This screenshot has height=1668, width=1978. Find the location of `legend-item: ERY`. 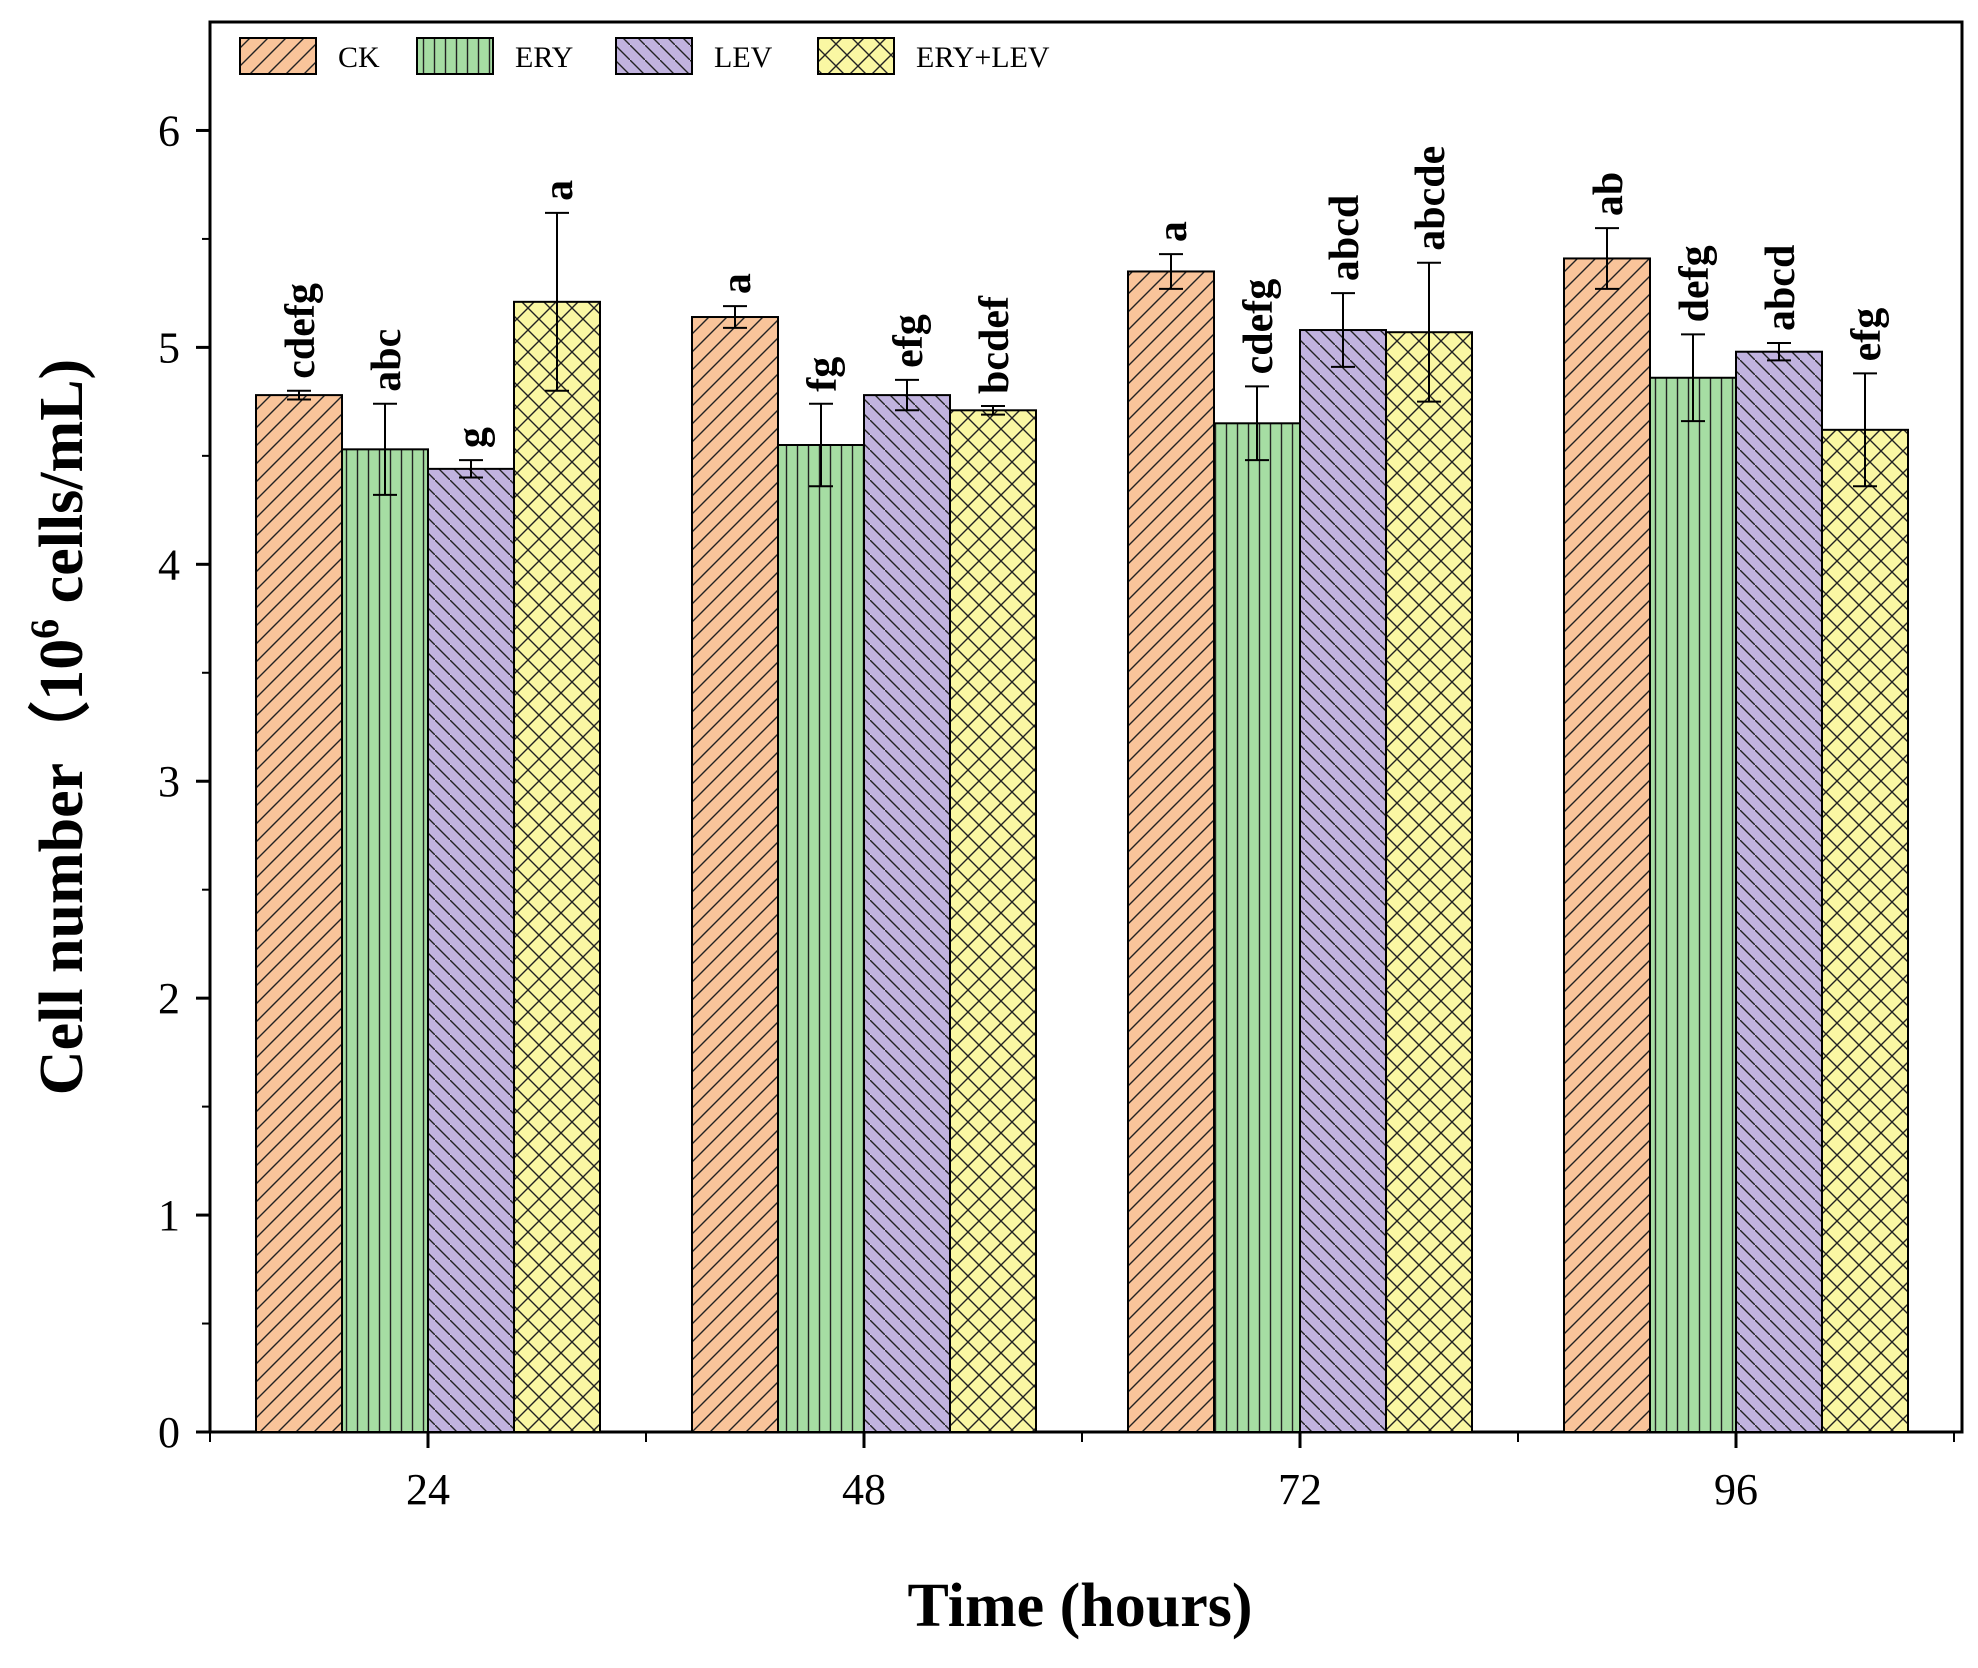

legend-item: ERY is located at coordinates (494, 56).